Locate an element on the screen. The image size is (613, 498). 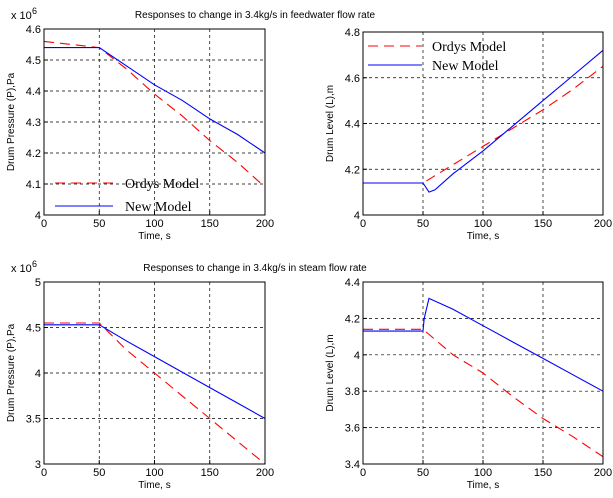
plot2-legend: Ordys Model New Model is located at coordinates (437, 57).